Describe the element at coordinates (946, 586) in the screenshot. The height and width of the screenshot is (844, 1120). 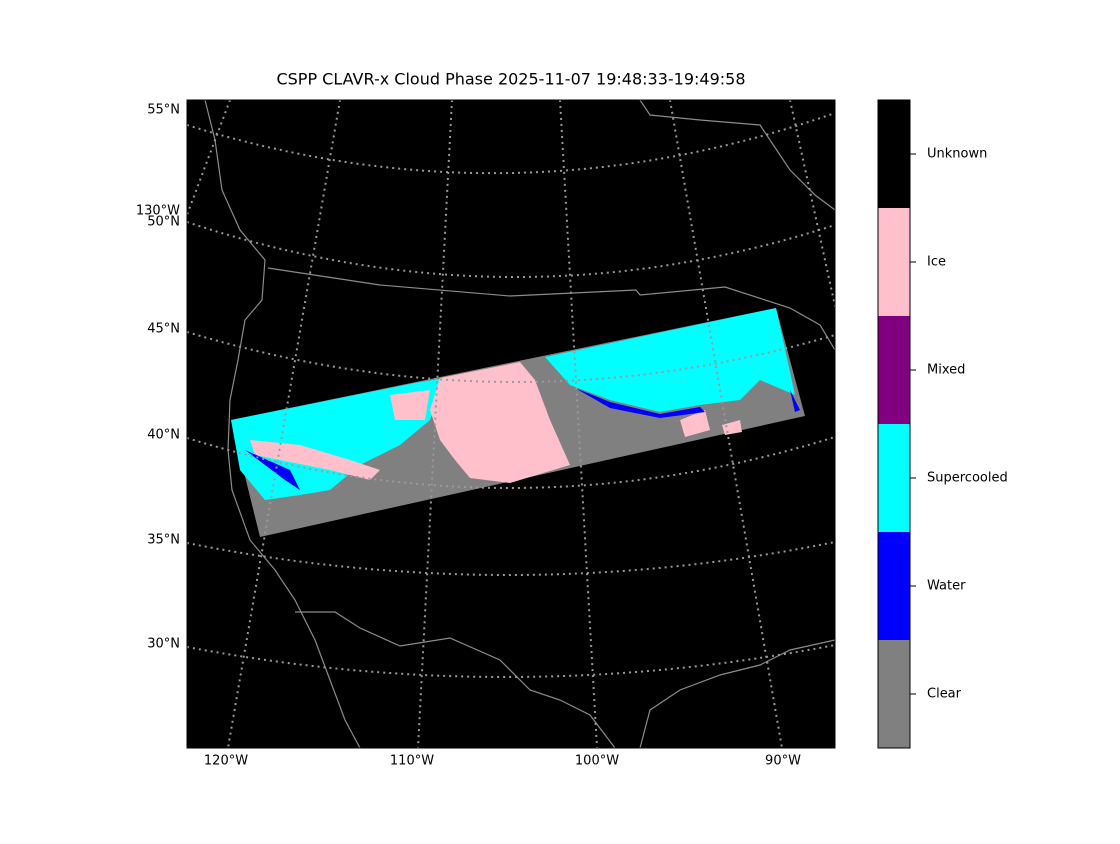
I see `colorbar-label: Water` at that location.